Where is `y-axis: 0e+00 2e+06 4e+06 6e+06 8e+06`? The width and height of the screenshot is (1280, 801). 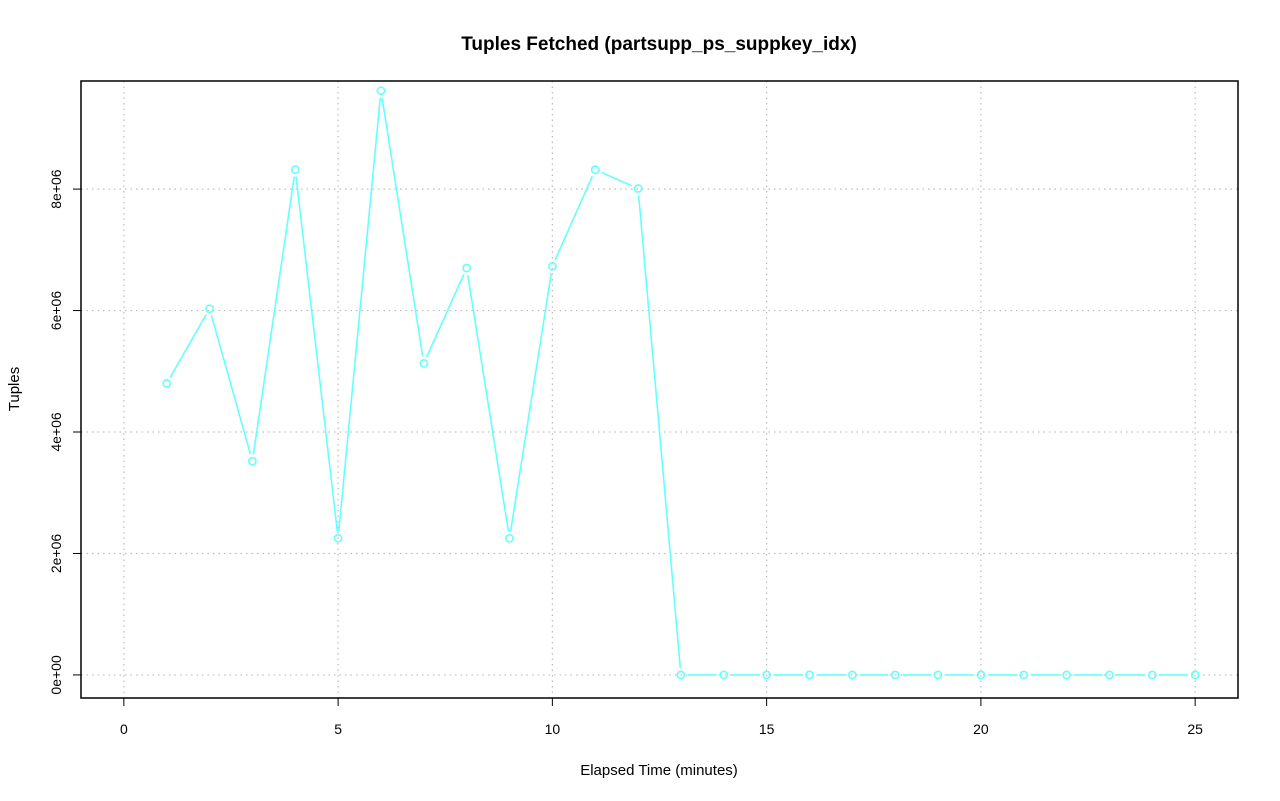
y-axis: 0e+00 2e+06 4e+06 6e+06 8e+06 is located at coordinates (64, 432).